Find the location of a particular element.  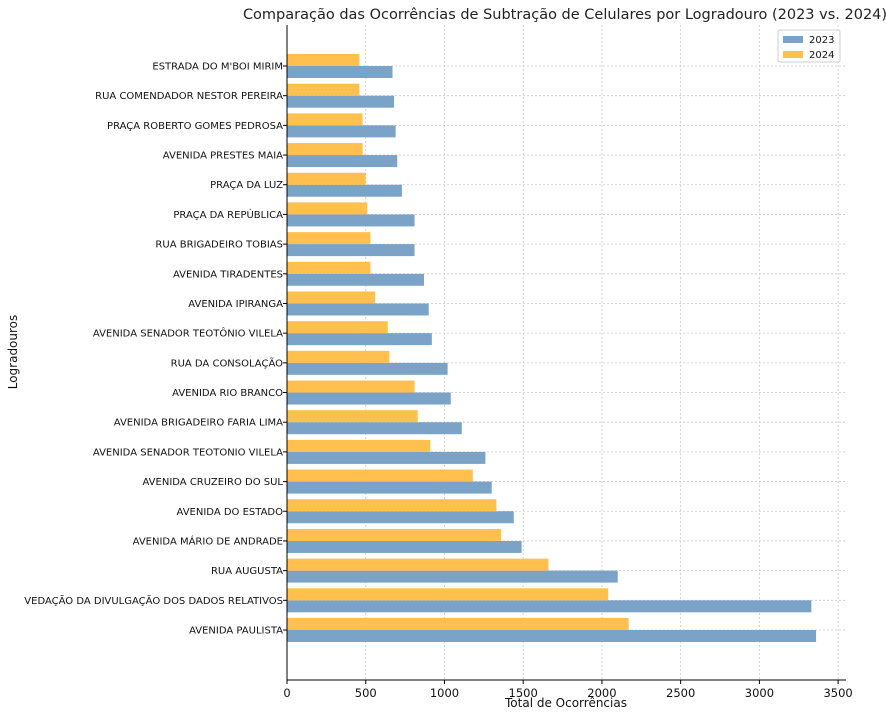

category-label: RUA AUGUSTA is located at coordinates (247, 571).